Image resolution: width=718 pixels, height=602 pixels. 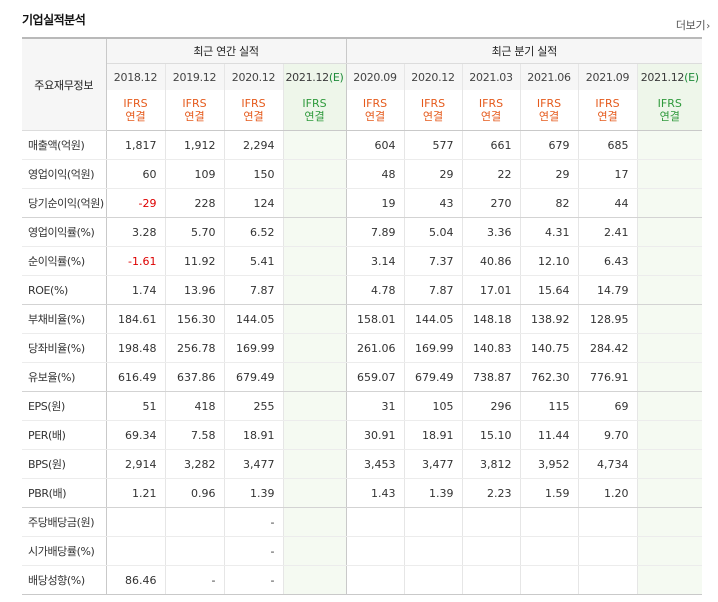 What do you see at coordinates (375, 406) in the screenshot?
I see `table-cell: 31` at bounding box center [375, 406].